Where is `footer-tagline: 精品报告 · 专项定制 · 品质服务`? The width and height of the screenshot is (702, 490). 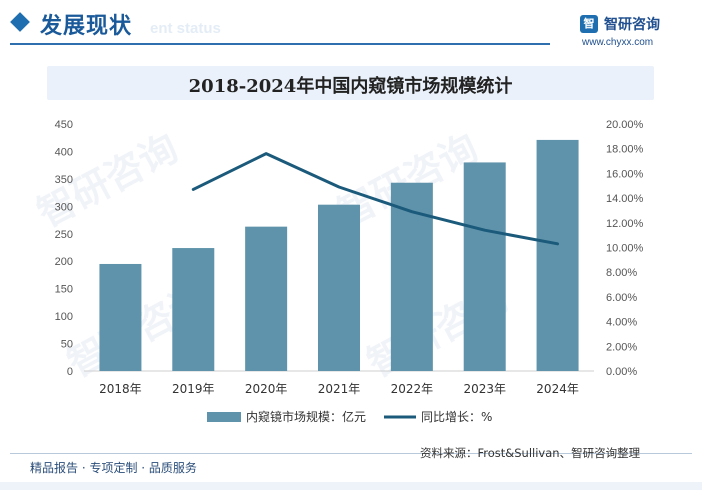 footer-tagline: 精品报告 · 专项定制 · 品质服务 is located at coordinates (113, 468).